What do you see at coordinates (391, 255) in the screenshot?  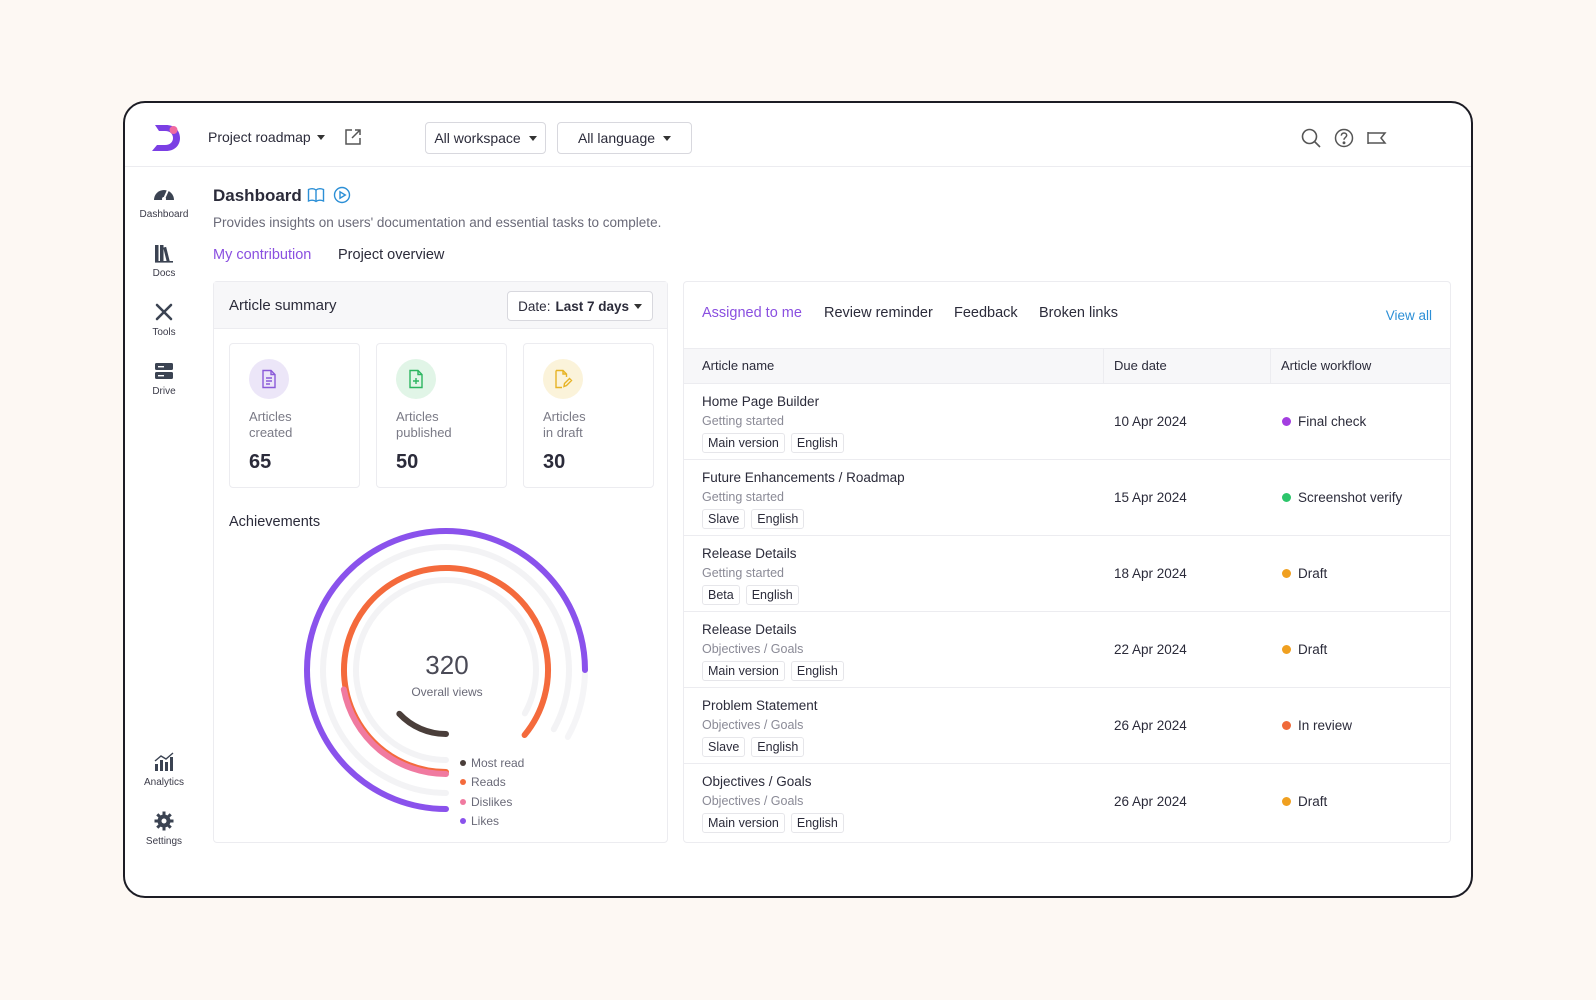 I see `tab-project-overview: Project overview` at bounding box center [391, 255].